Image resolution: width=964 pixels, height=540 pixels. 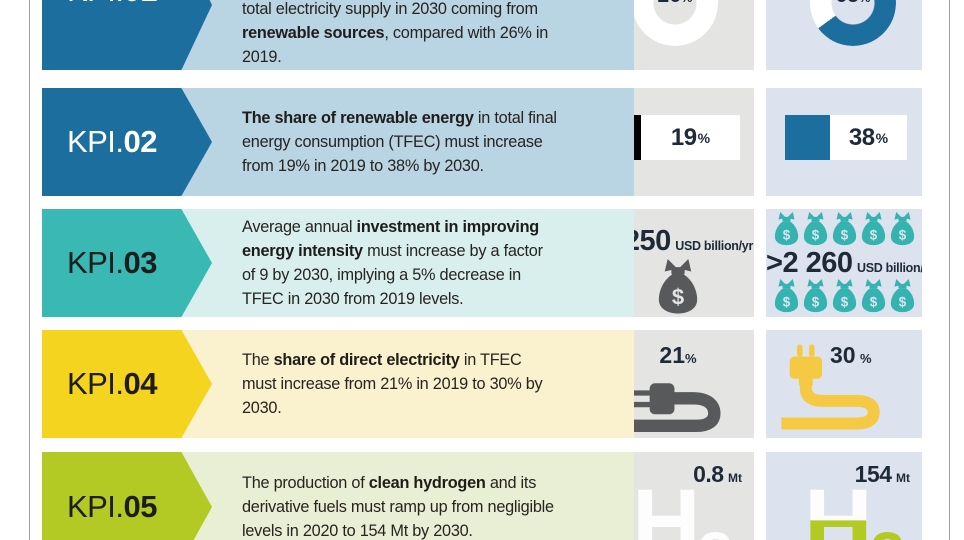 What do you see at coordinates (868, 137) in the screenshot?
I see `bar-38-value: 38%` at bounding box center [868, 137].